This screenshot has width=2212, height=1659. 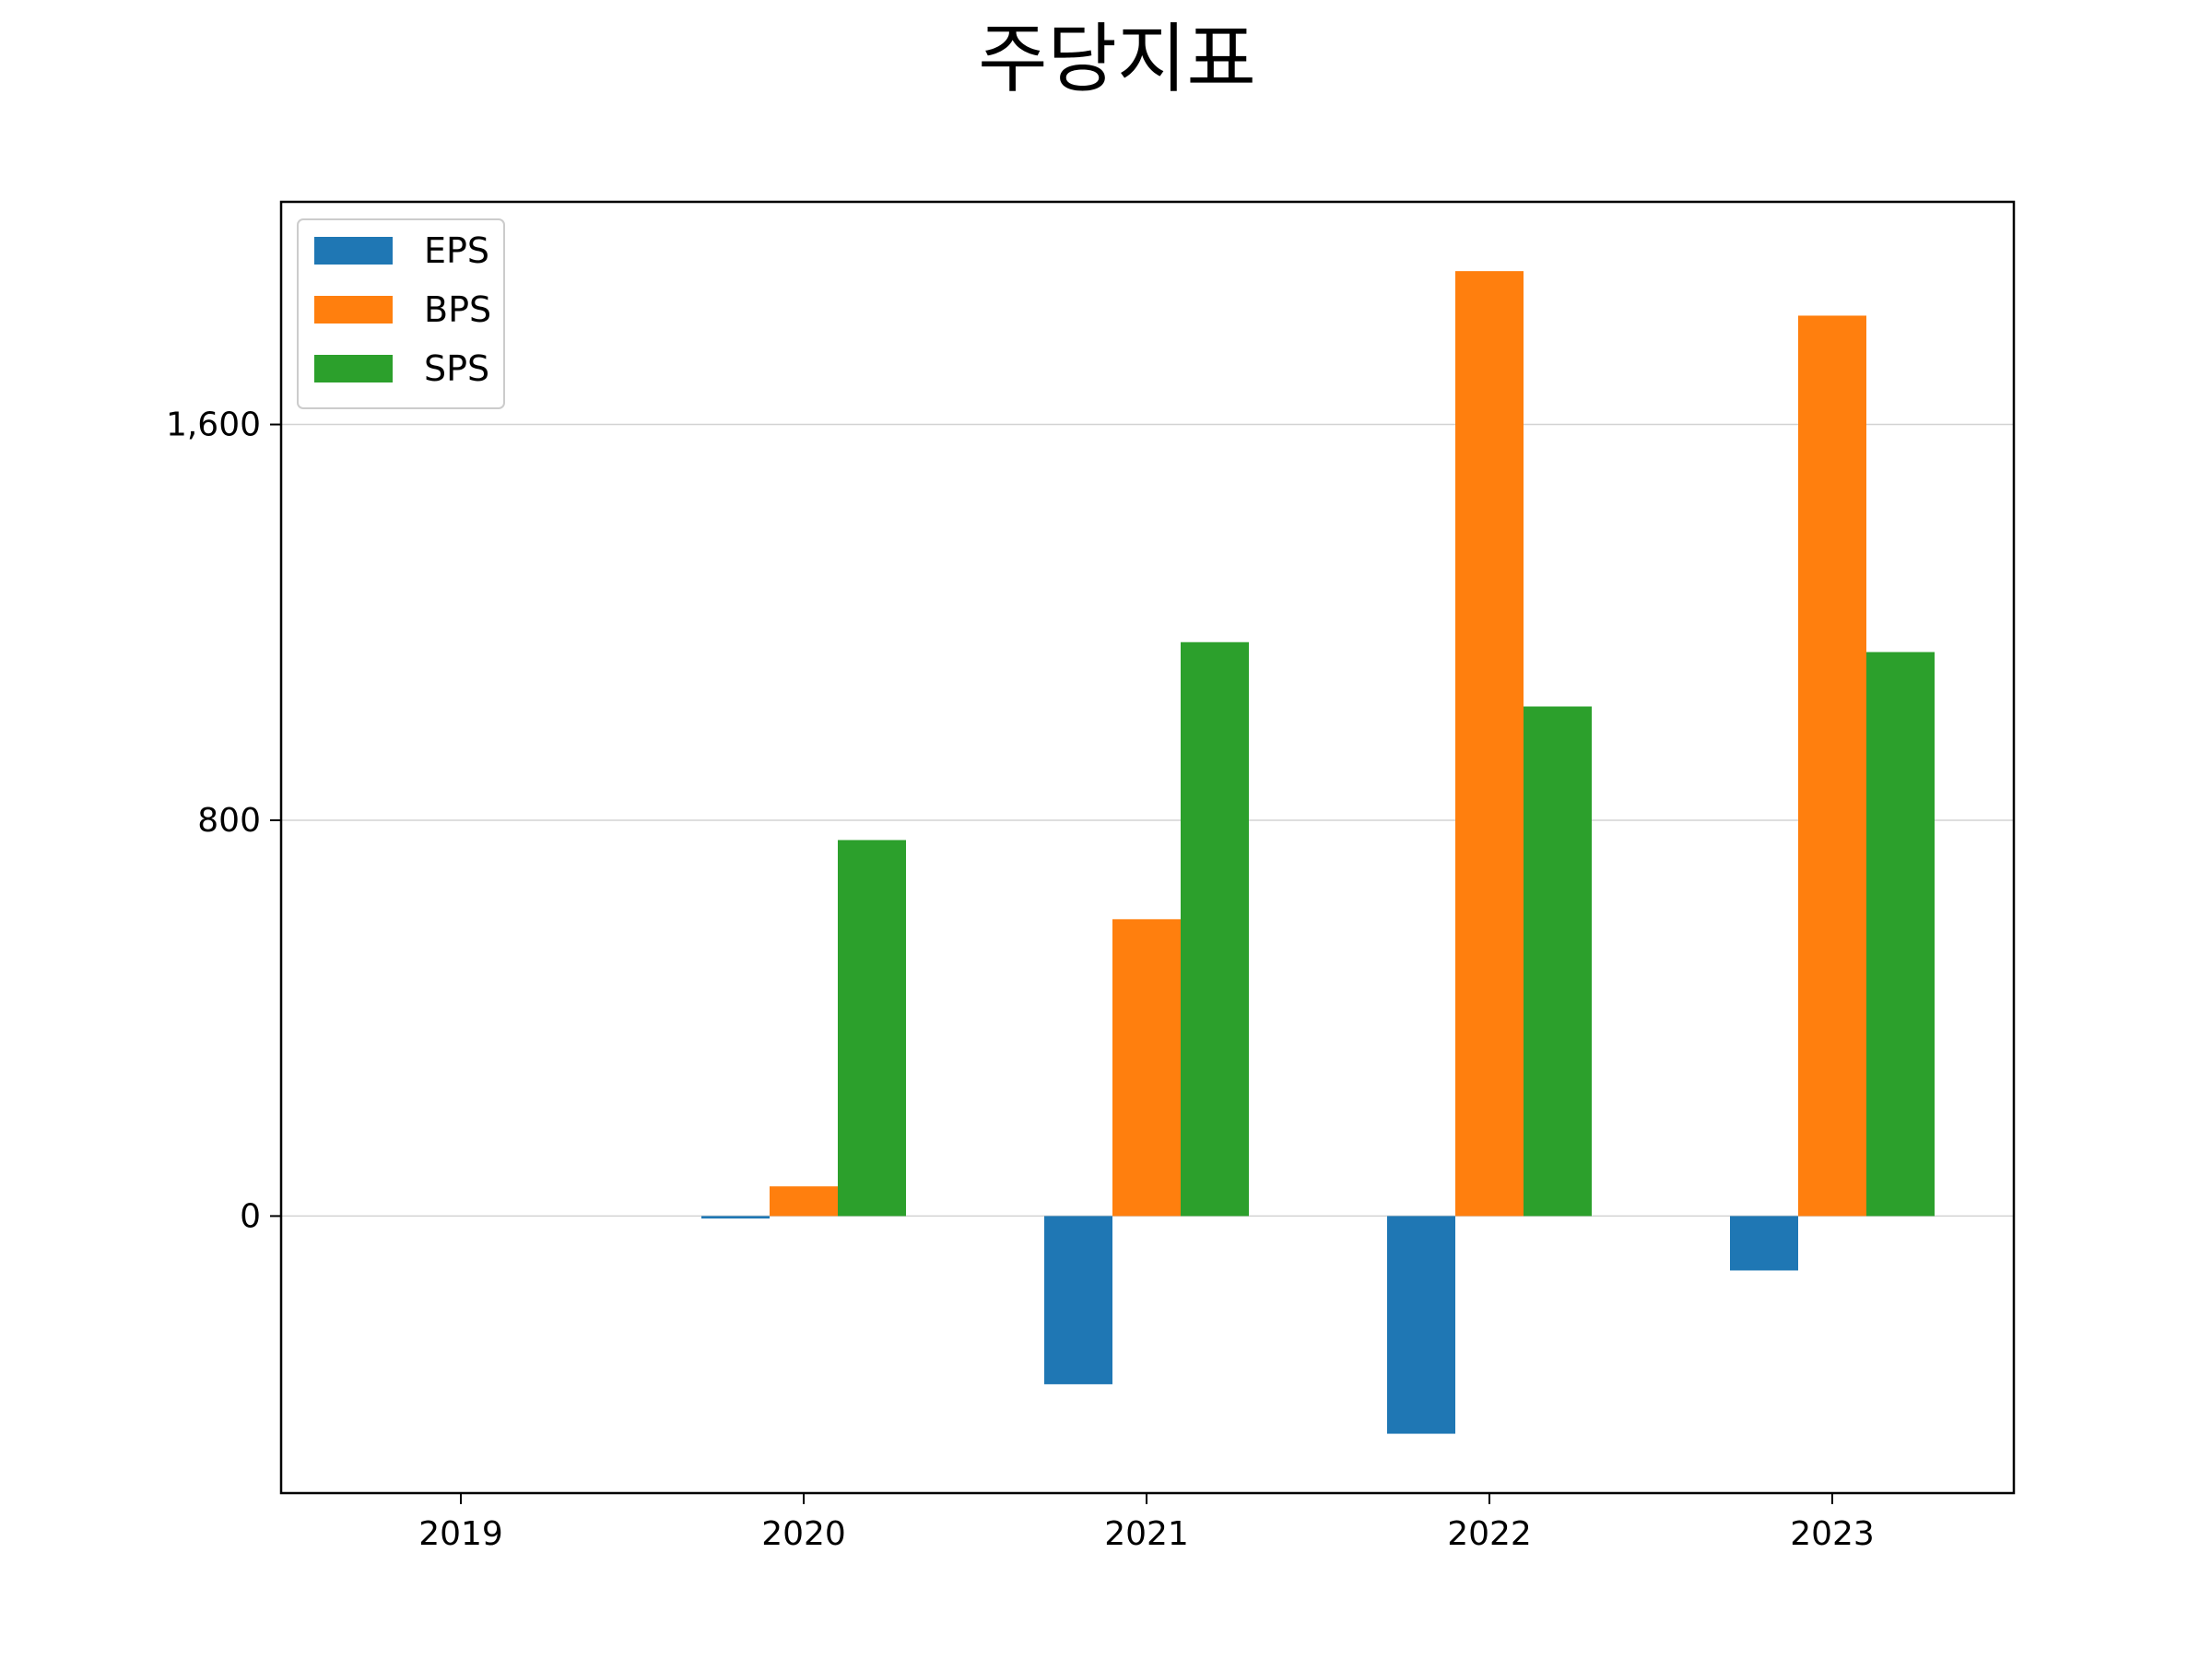 What do you see at coordinates (1117, 59) in the screenshot?
I see `chart-title: 주당지표` at bounding box center [1117, 59].